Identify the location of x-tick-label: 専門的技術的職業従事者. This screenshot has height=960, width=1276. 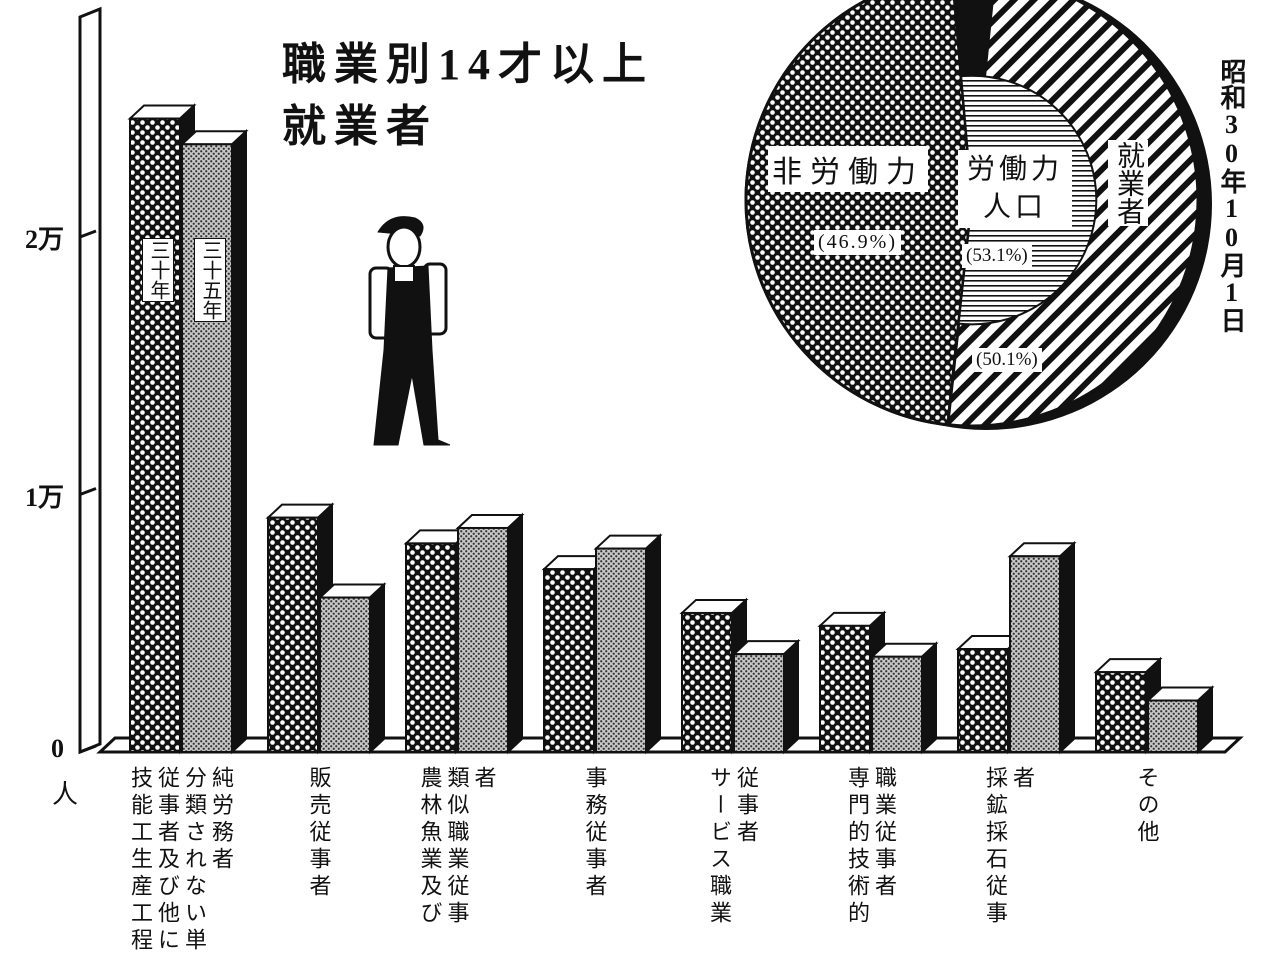
(871, 847).